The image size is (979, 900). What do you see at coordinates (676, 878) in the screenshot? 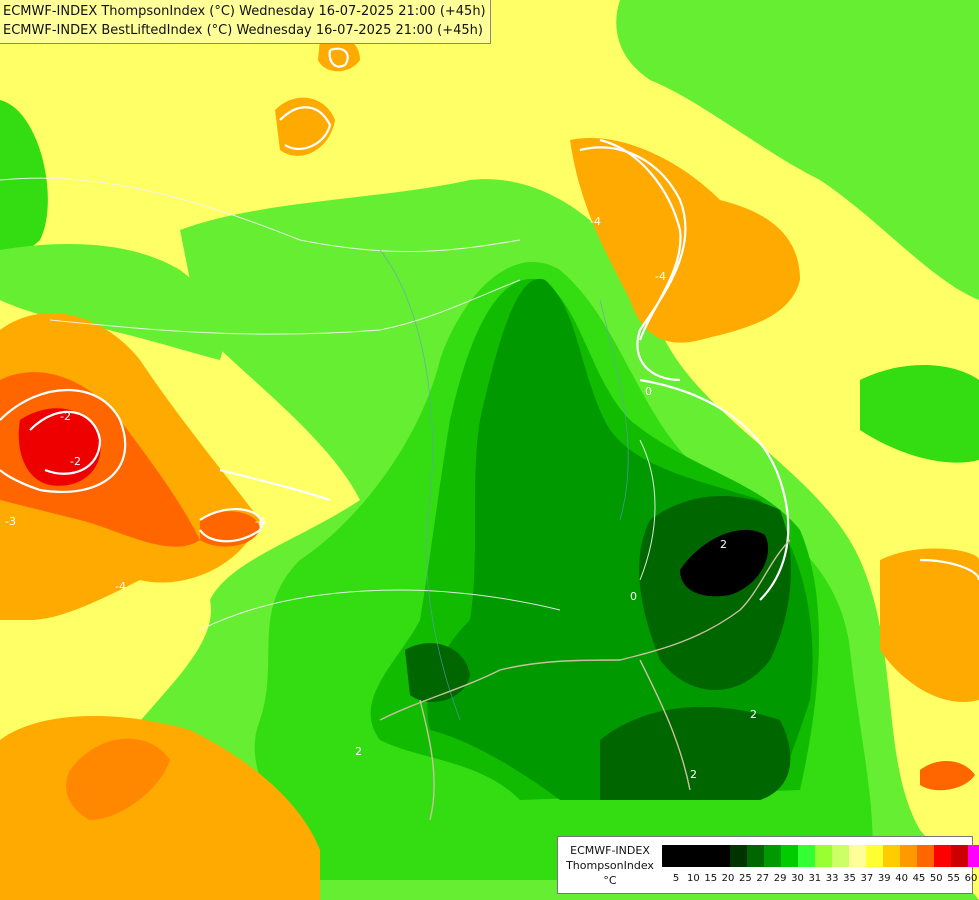
I see `legend-tick-label: 5` at bounding box center [676, 878].